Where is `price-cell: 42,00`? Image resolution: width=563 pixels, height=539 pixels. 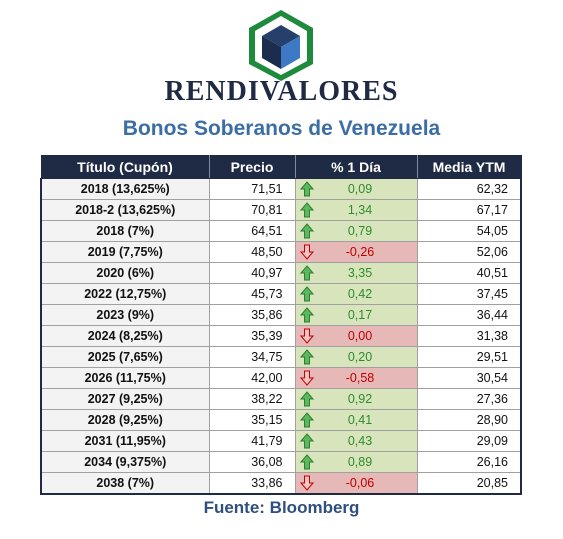 price-cell: 42,00 is located at coordinates (252, 378).